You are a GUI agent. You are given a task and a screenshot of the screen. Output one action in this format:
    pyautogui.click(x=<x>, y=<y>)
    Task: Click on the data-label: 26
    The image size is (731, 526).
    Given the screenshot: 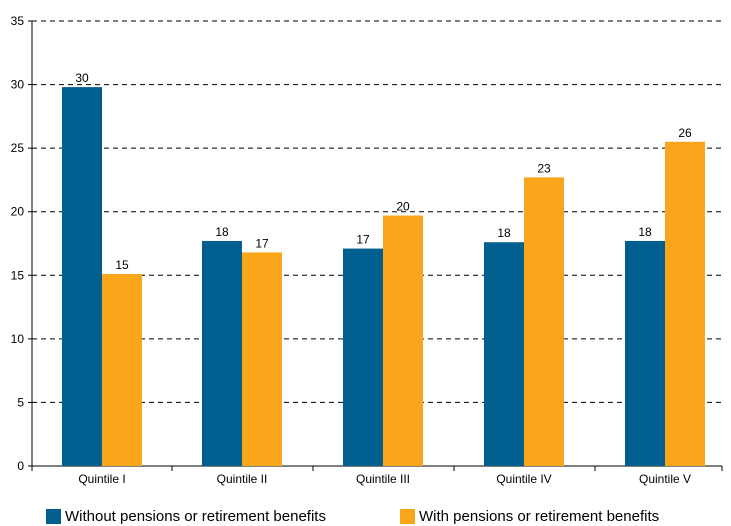 What is the action you would take?
    pyautogui.click(x=685, y=133)
    